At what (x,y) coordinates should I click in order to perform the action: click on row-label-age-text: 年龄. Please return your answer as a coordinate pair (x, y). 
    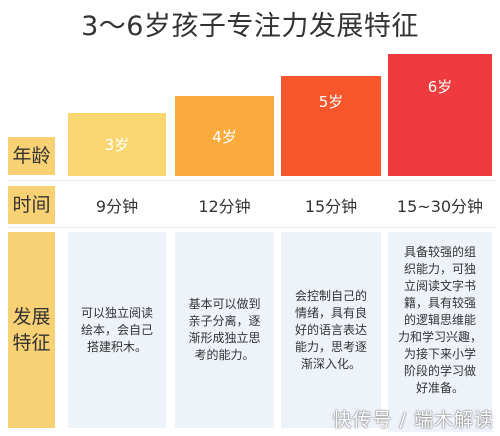
    Looking at the image, I should click on (31, 156).